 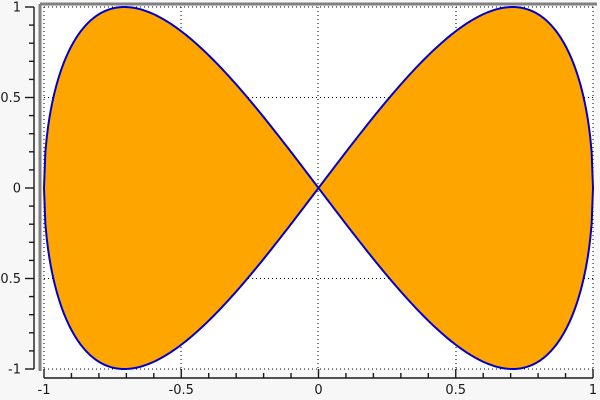 I want to click on x-tick-marks, so click(x=318, y=373).